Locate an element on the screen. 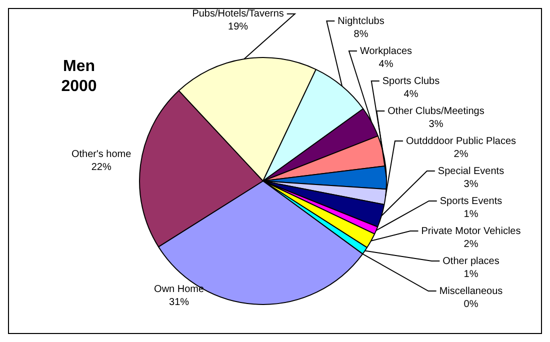  slice-label: Other's home is located at coordinates (101, 154).